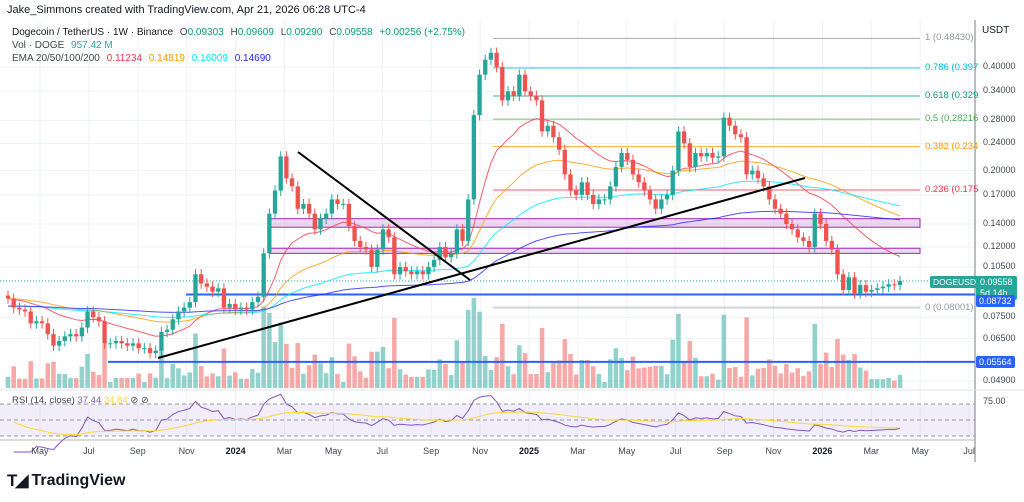 Image resolution: width=1024 pixels, height=502 pixels. I want to click on time-tick: Jul, so click(675, 451).